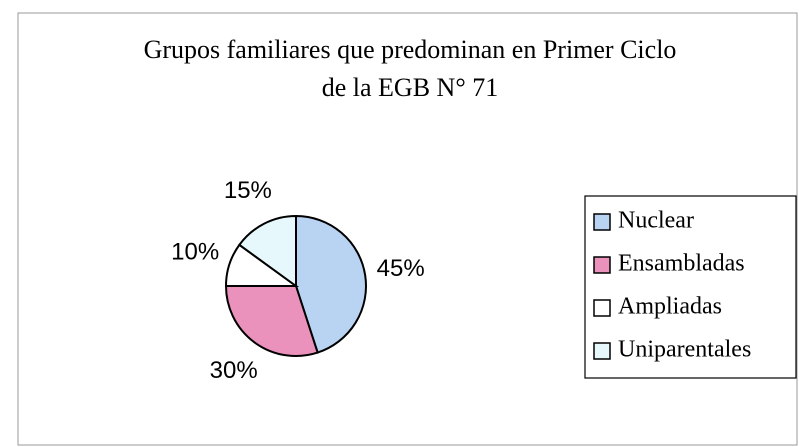  Describe the element at coordinates (401, 268) in the screenshot. I see `data-label: 45%` at that location.